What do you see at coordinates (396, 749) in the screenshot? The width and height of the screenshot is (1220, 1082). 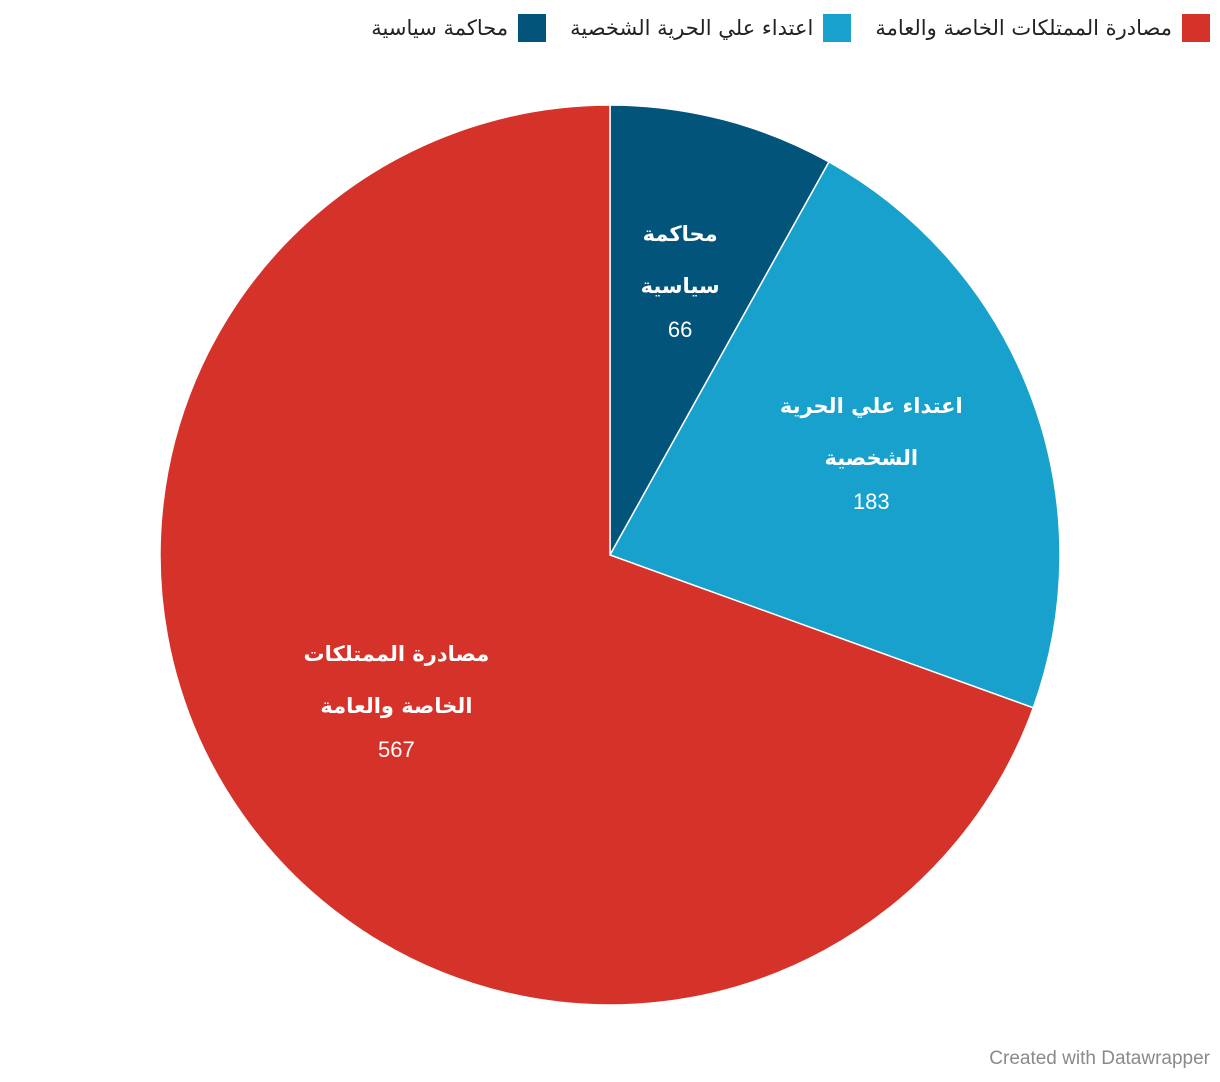 I see `slice-value-confiscation: 567` at bounding box center [396, 749].